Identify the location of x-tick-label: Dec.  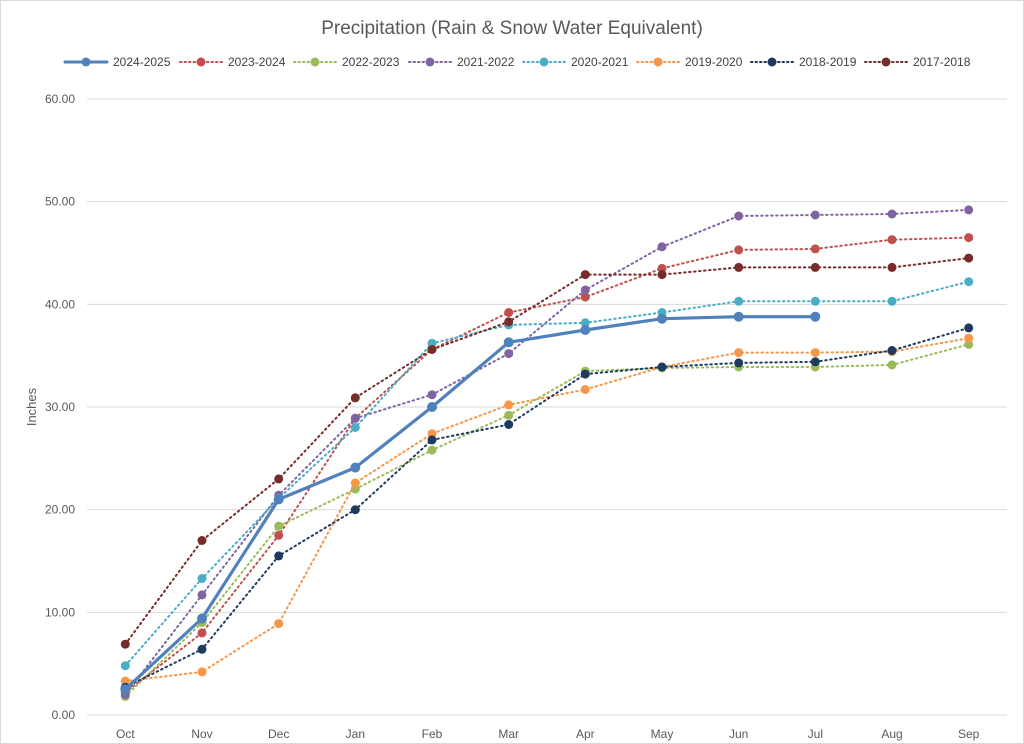
(278, 734).